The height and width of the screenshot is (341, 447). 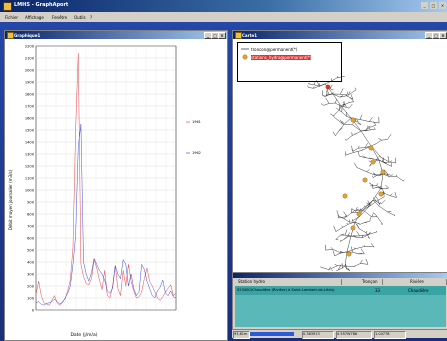 I want to click on y-tick-label: 400, so click(x=31, y=262).